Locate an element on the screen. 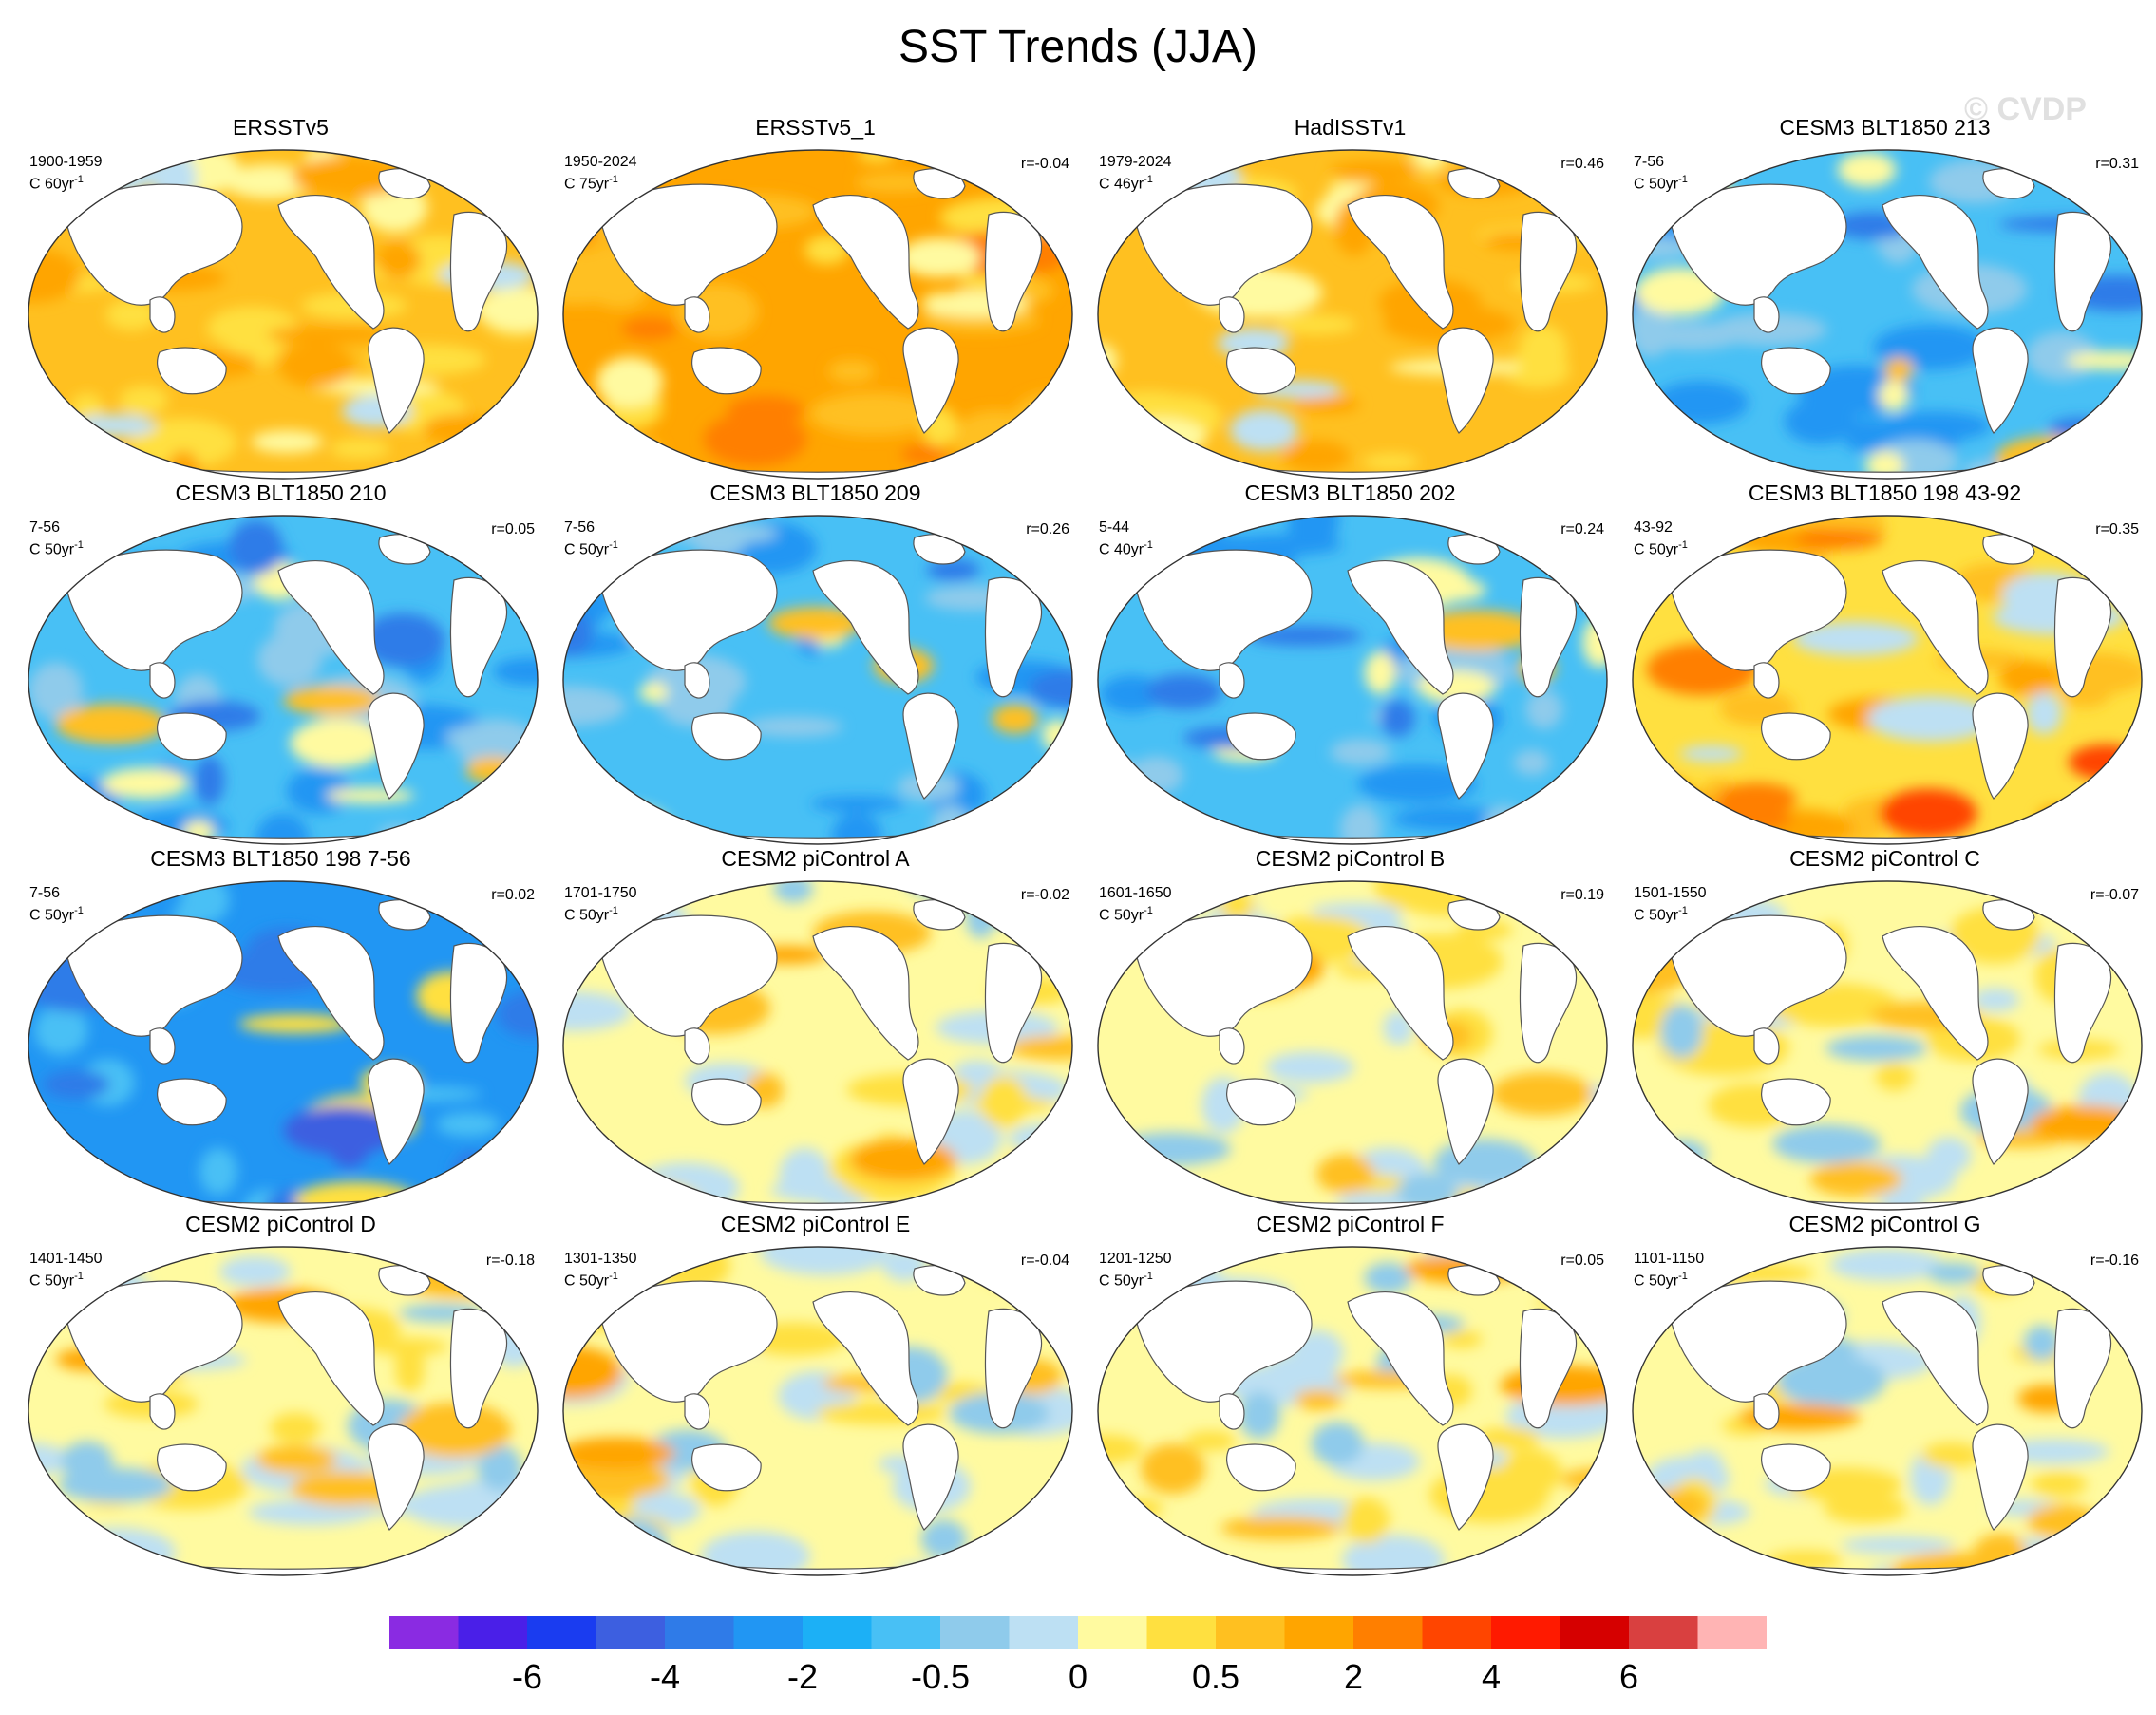 The width and height of the screenshot is (2156, 1715). panel-correlation: r=0.24 is located at coordinates (1582, 529).